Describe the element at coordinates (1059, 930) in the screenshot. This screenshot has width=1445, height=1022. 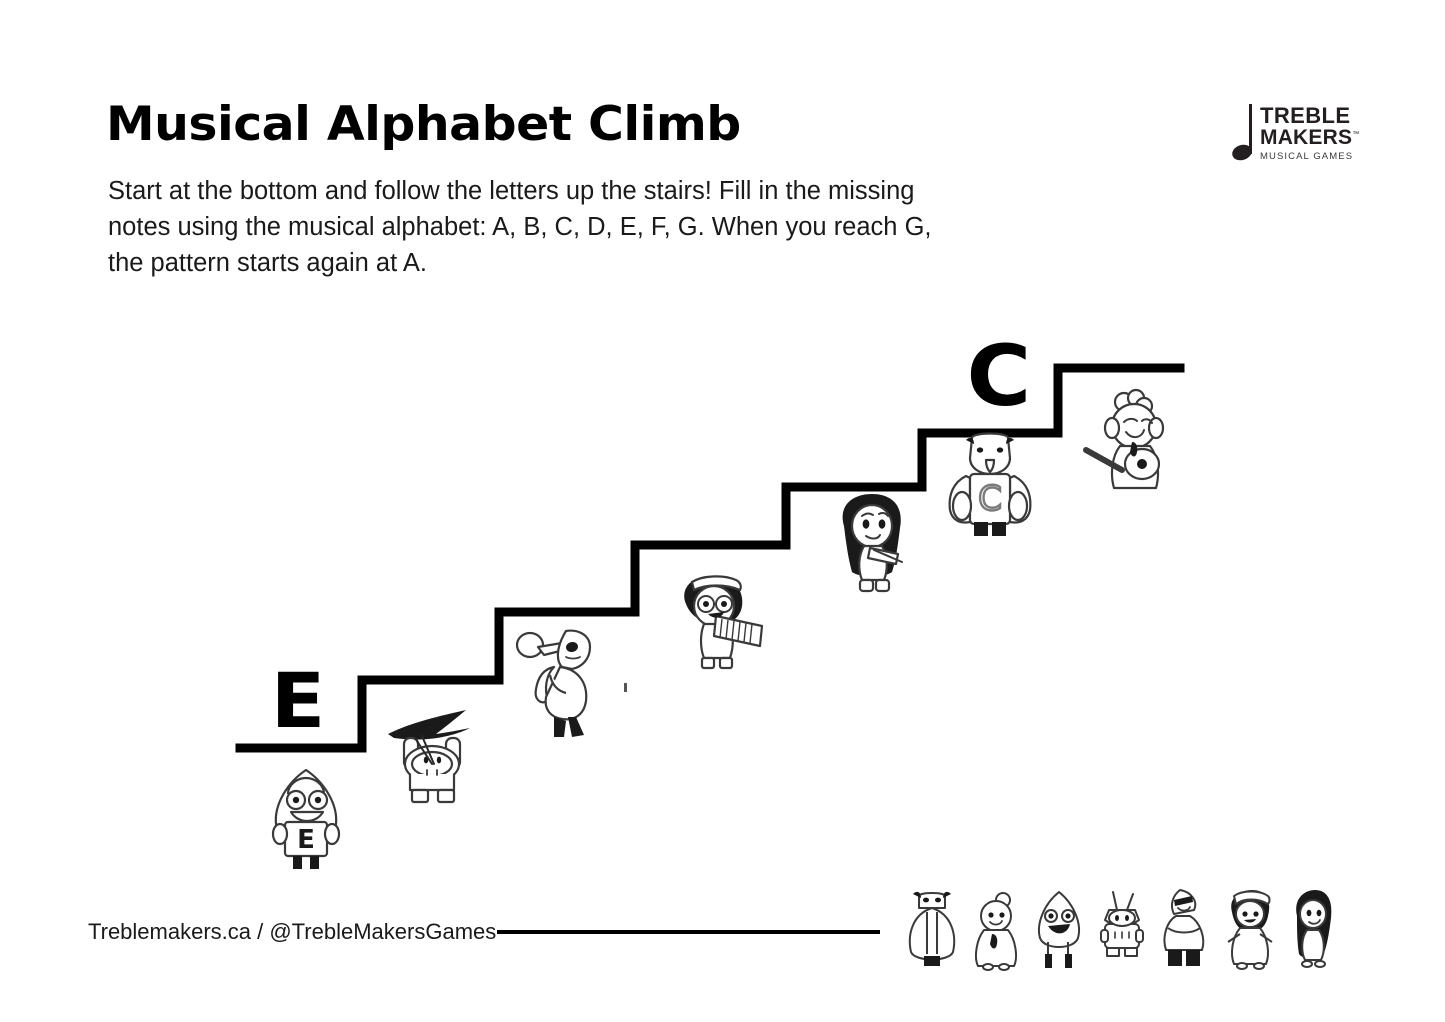
I see `footer-character-smiling-leaf-character` at that location.